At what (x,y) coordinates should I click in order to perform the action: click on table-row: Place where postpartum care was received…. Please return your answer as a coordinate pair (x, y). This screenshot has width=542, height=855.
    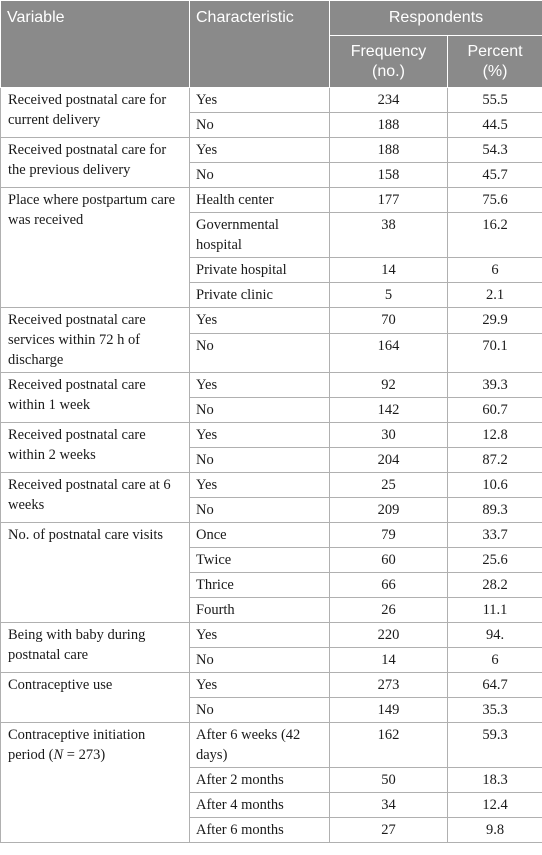
    Looking at the image, I should click on (271, 247).